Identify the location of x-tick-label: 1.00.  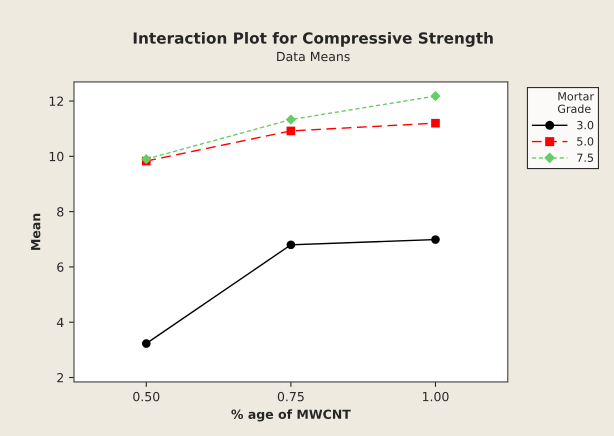
(435, 397).